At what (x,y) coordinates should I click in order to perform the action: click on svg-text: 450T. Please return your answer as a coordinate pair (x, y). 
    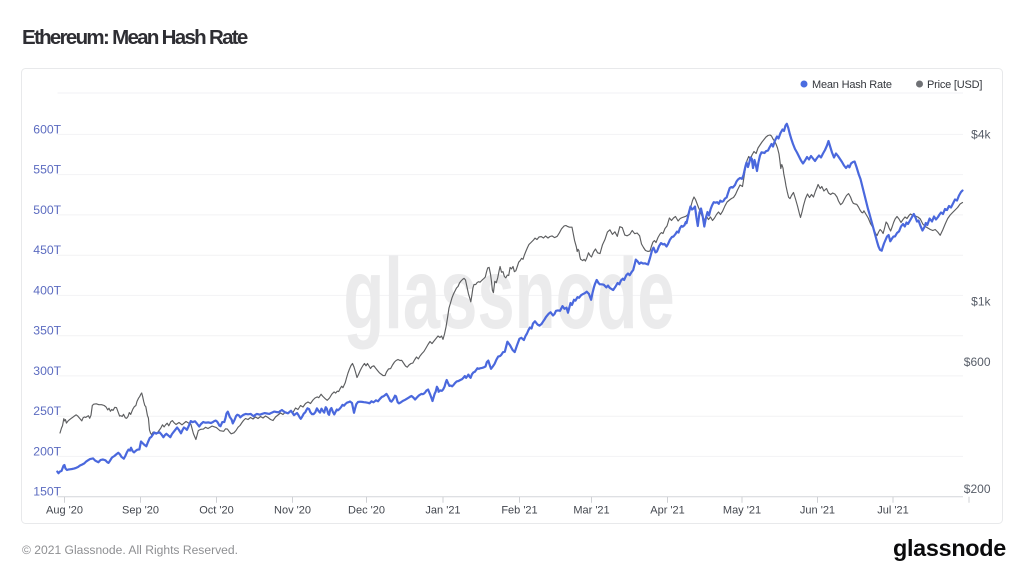
    Looking at the image, I should click on (47, 250).